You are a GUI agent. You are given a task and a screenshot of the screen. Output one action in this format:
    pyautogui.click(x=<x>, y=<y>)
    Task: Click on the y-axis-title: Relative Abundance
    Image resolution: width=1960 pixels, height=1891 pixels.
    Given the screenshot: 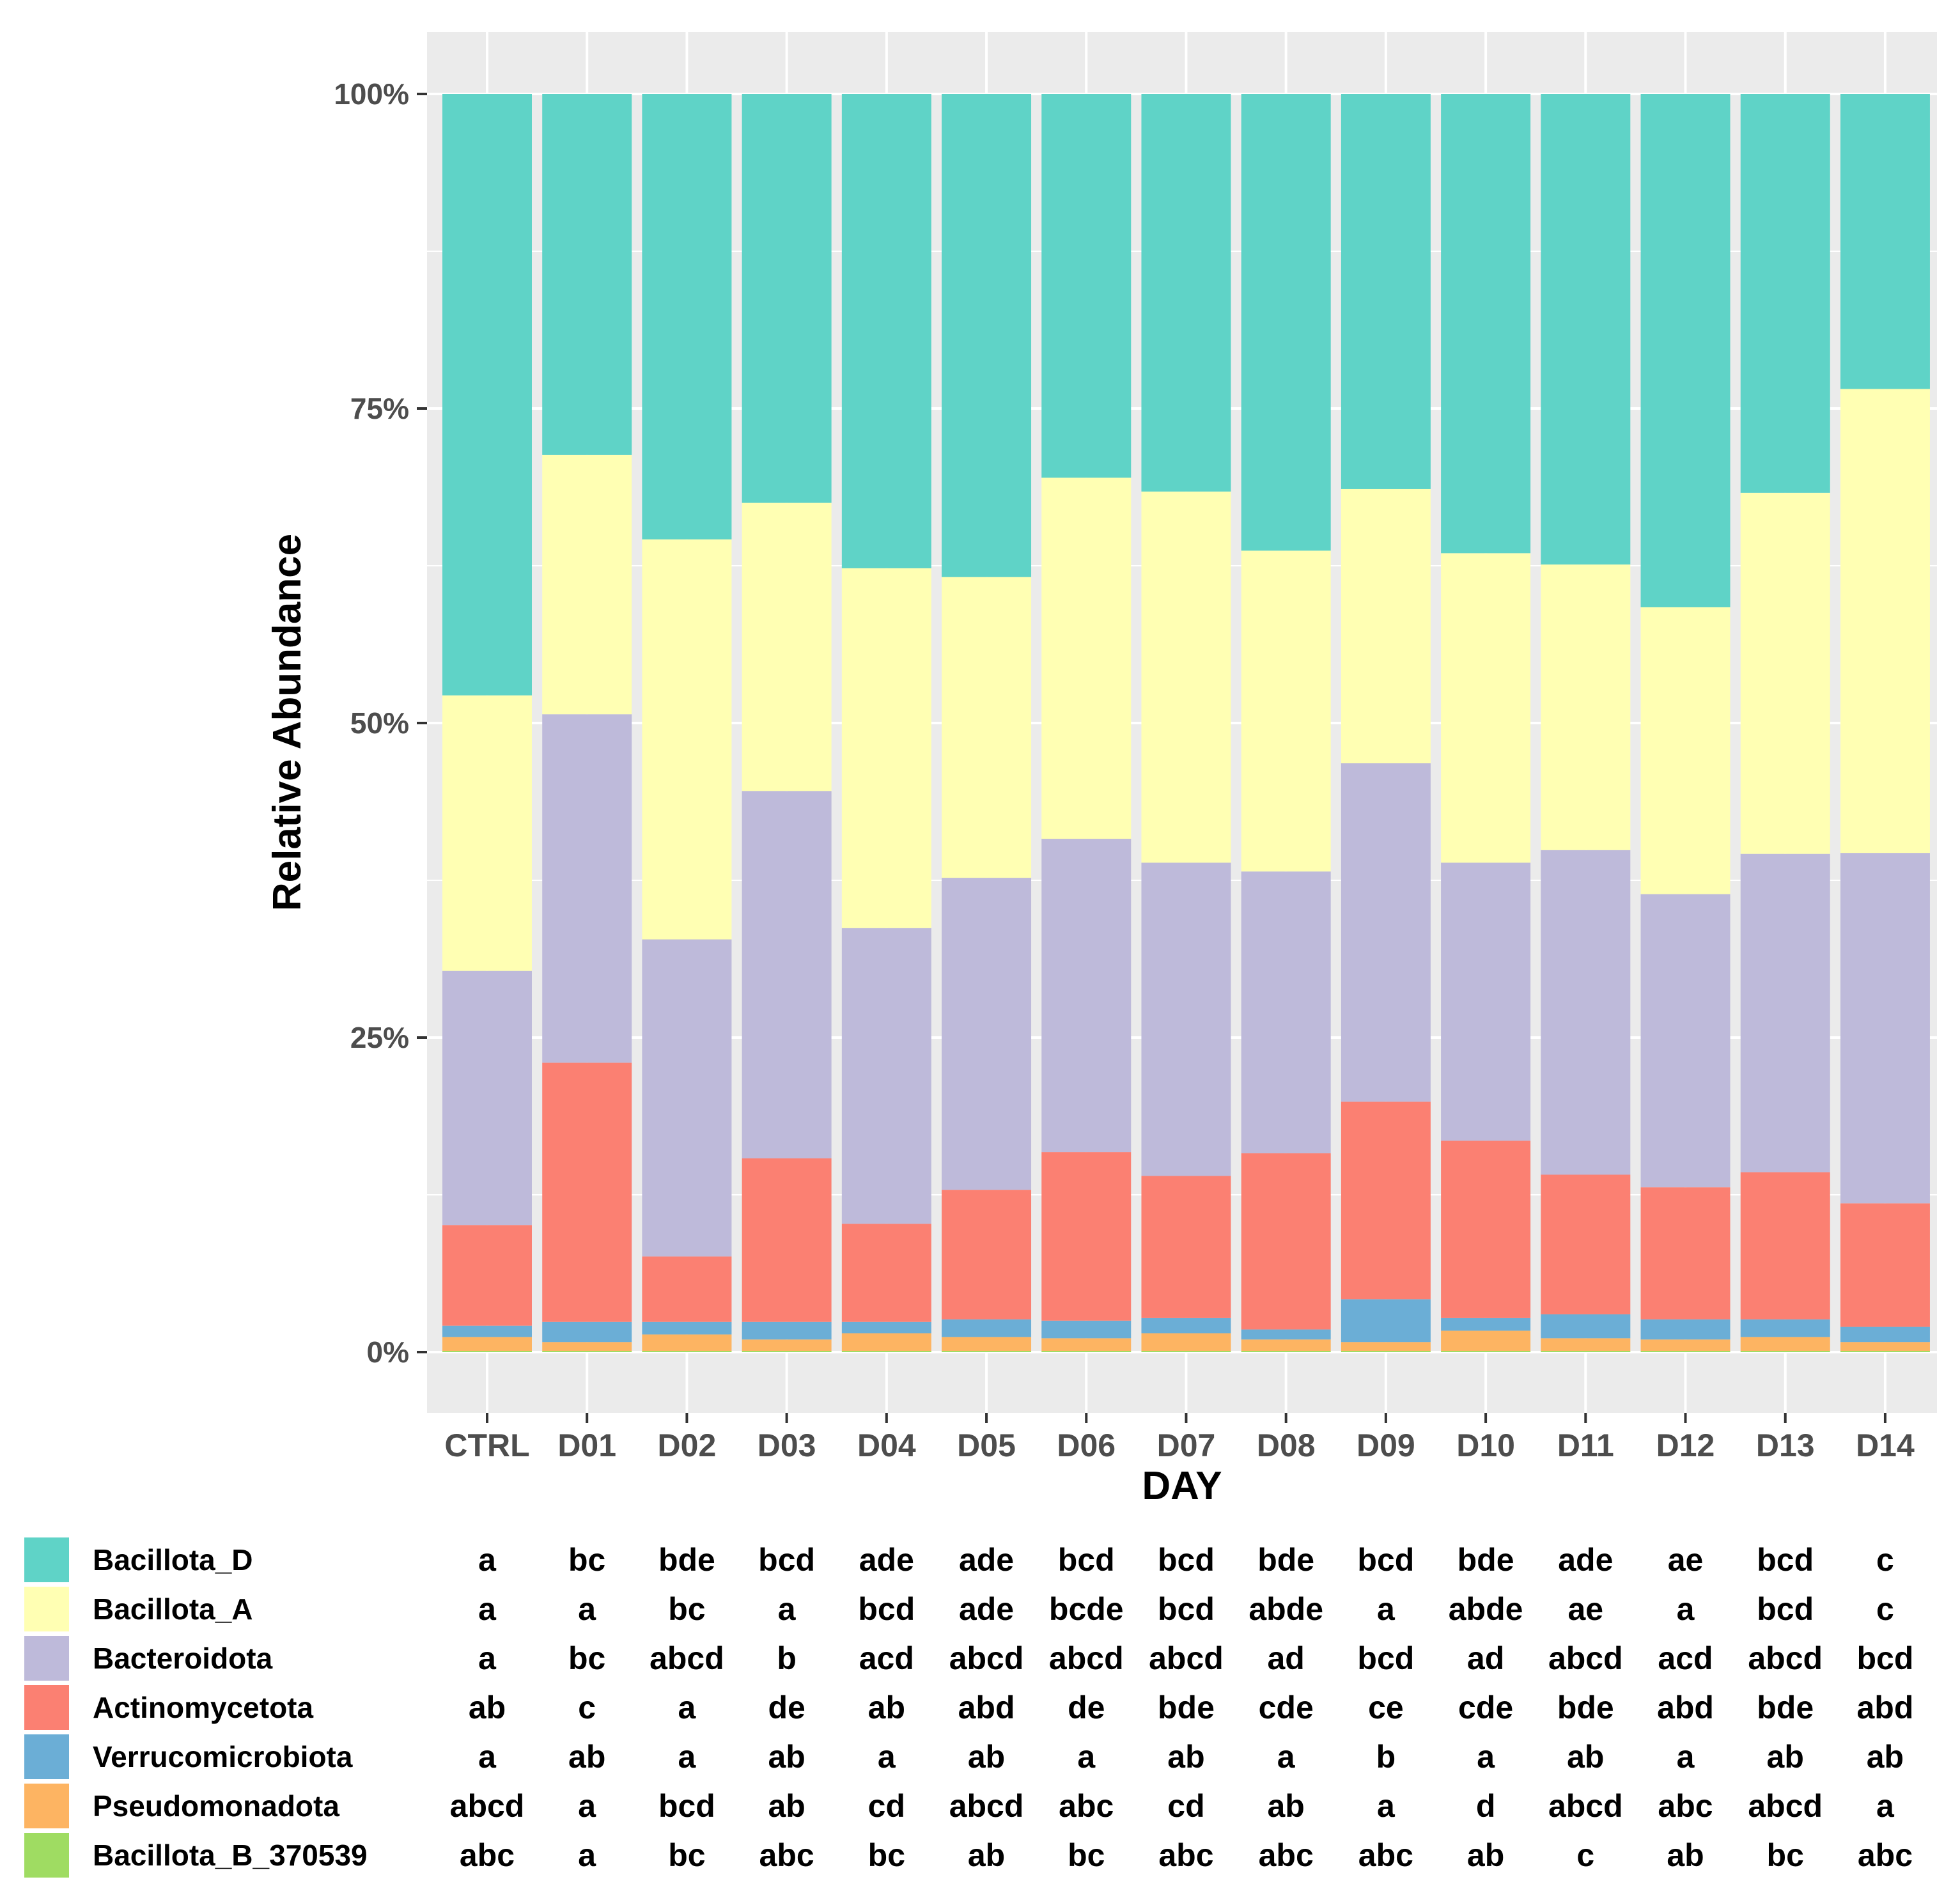 What is the action you would take?
    pyautogui.click(x=287, y=722)
    